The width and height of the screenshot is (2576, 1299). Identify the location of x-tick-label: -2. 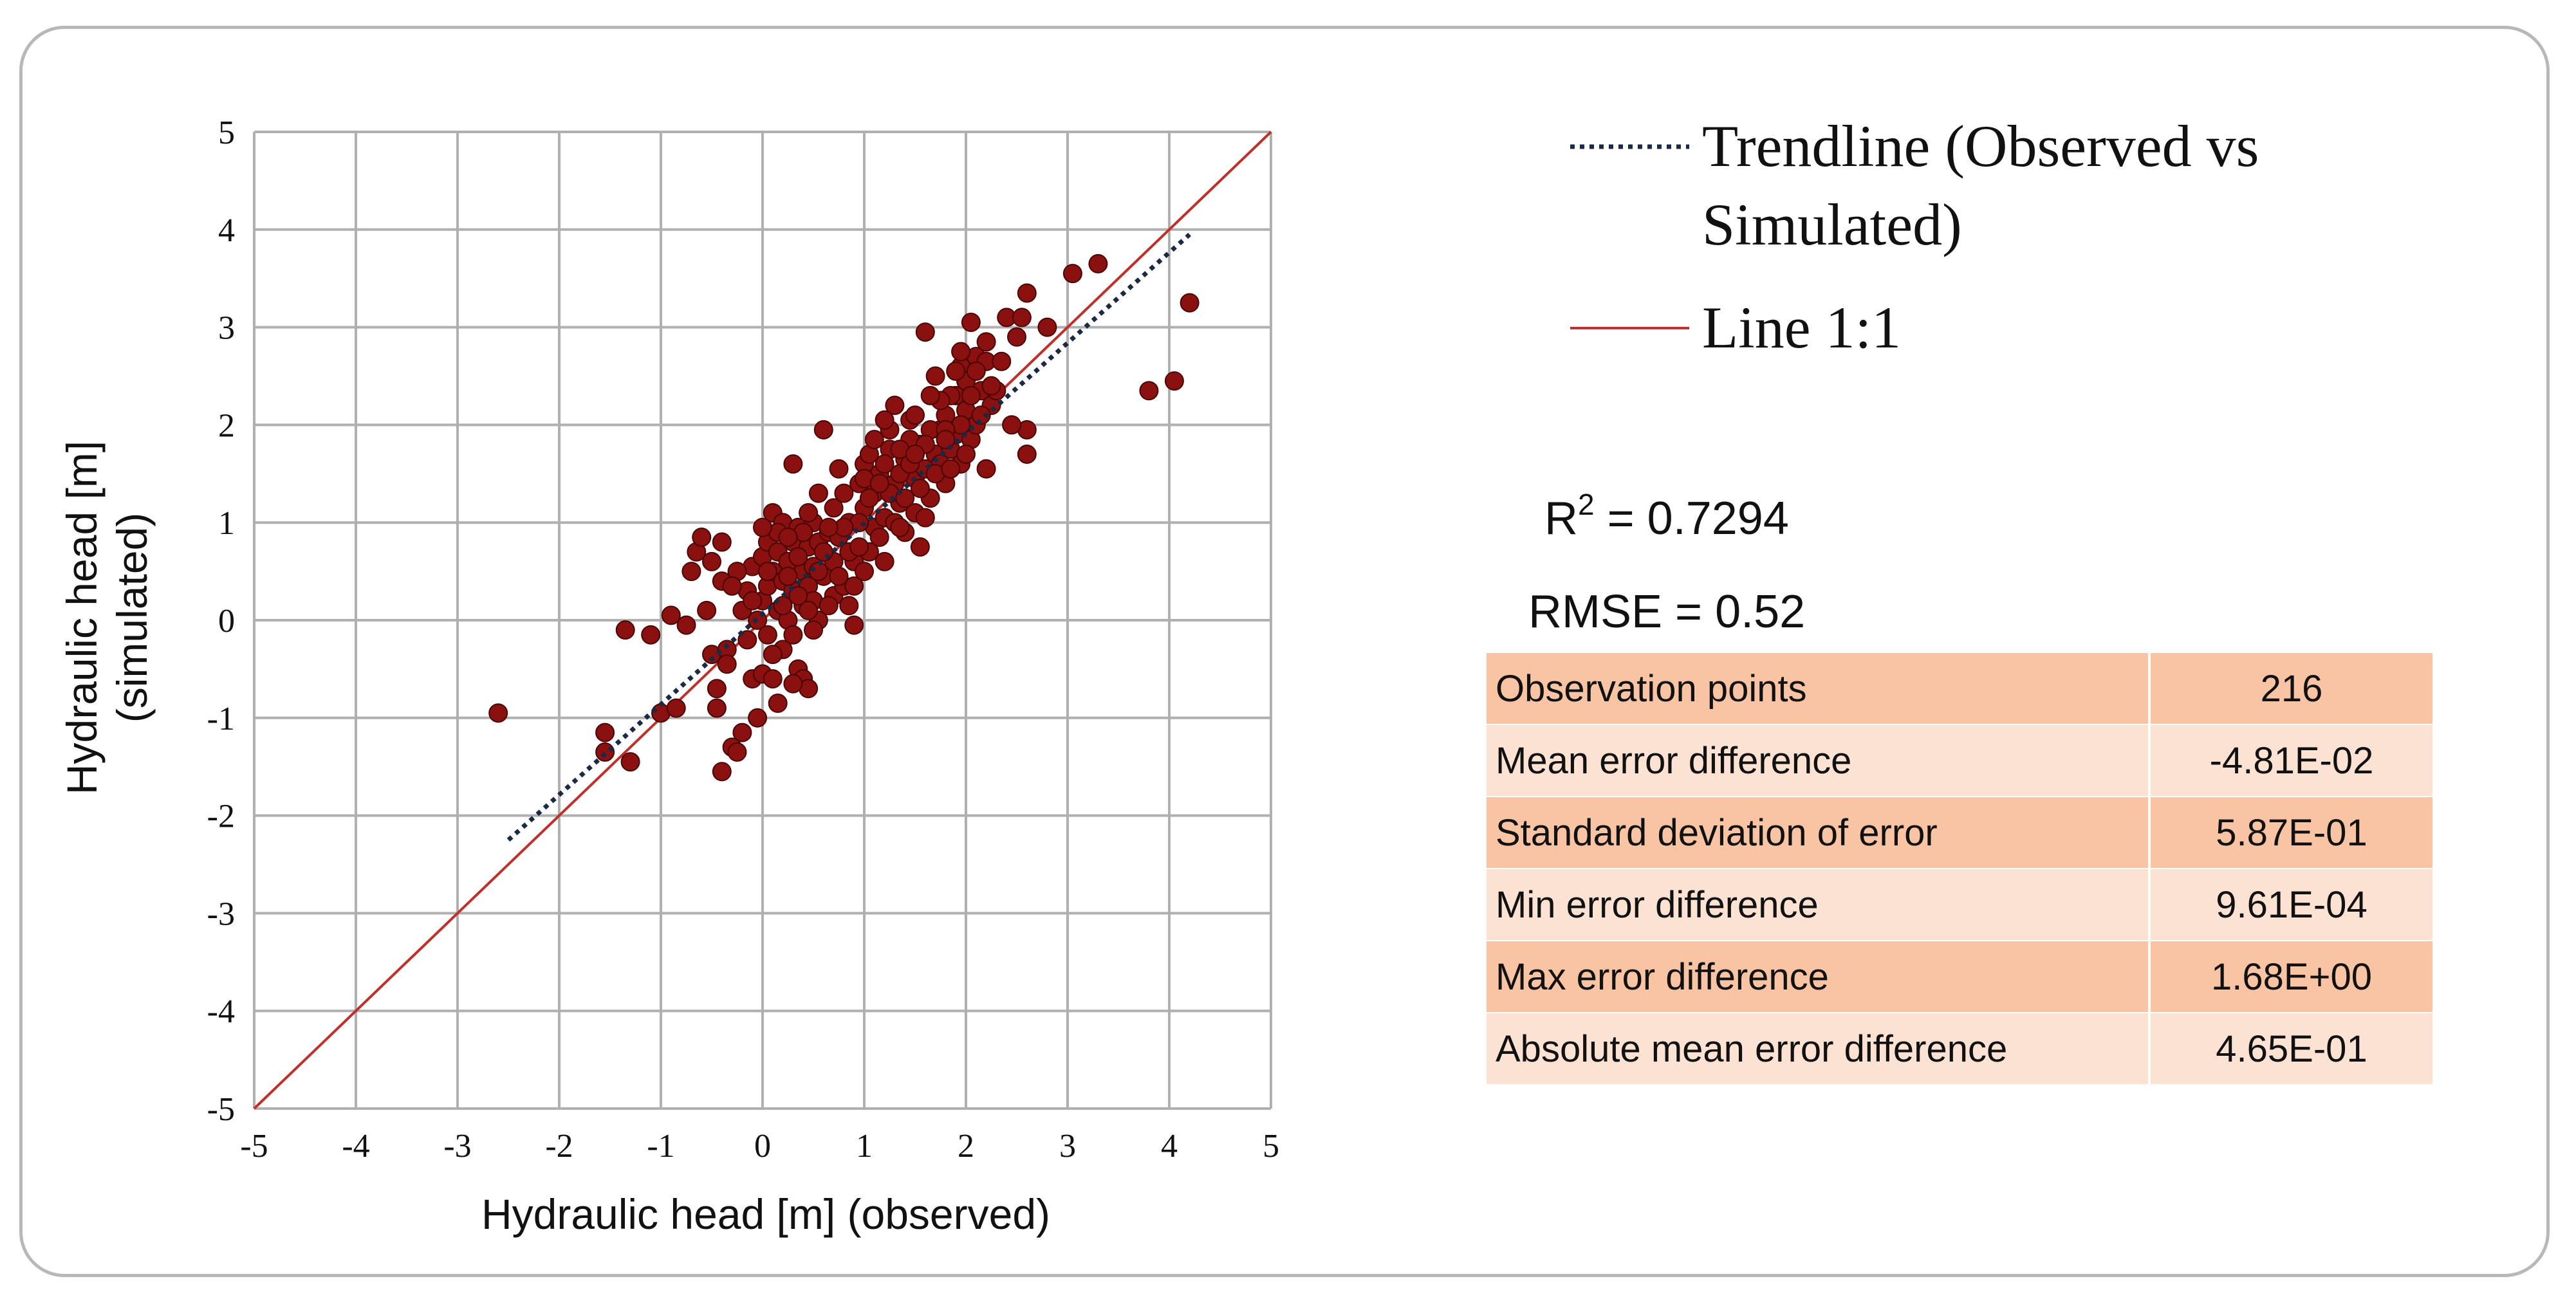
(559, 1146).